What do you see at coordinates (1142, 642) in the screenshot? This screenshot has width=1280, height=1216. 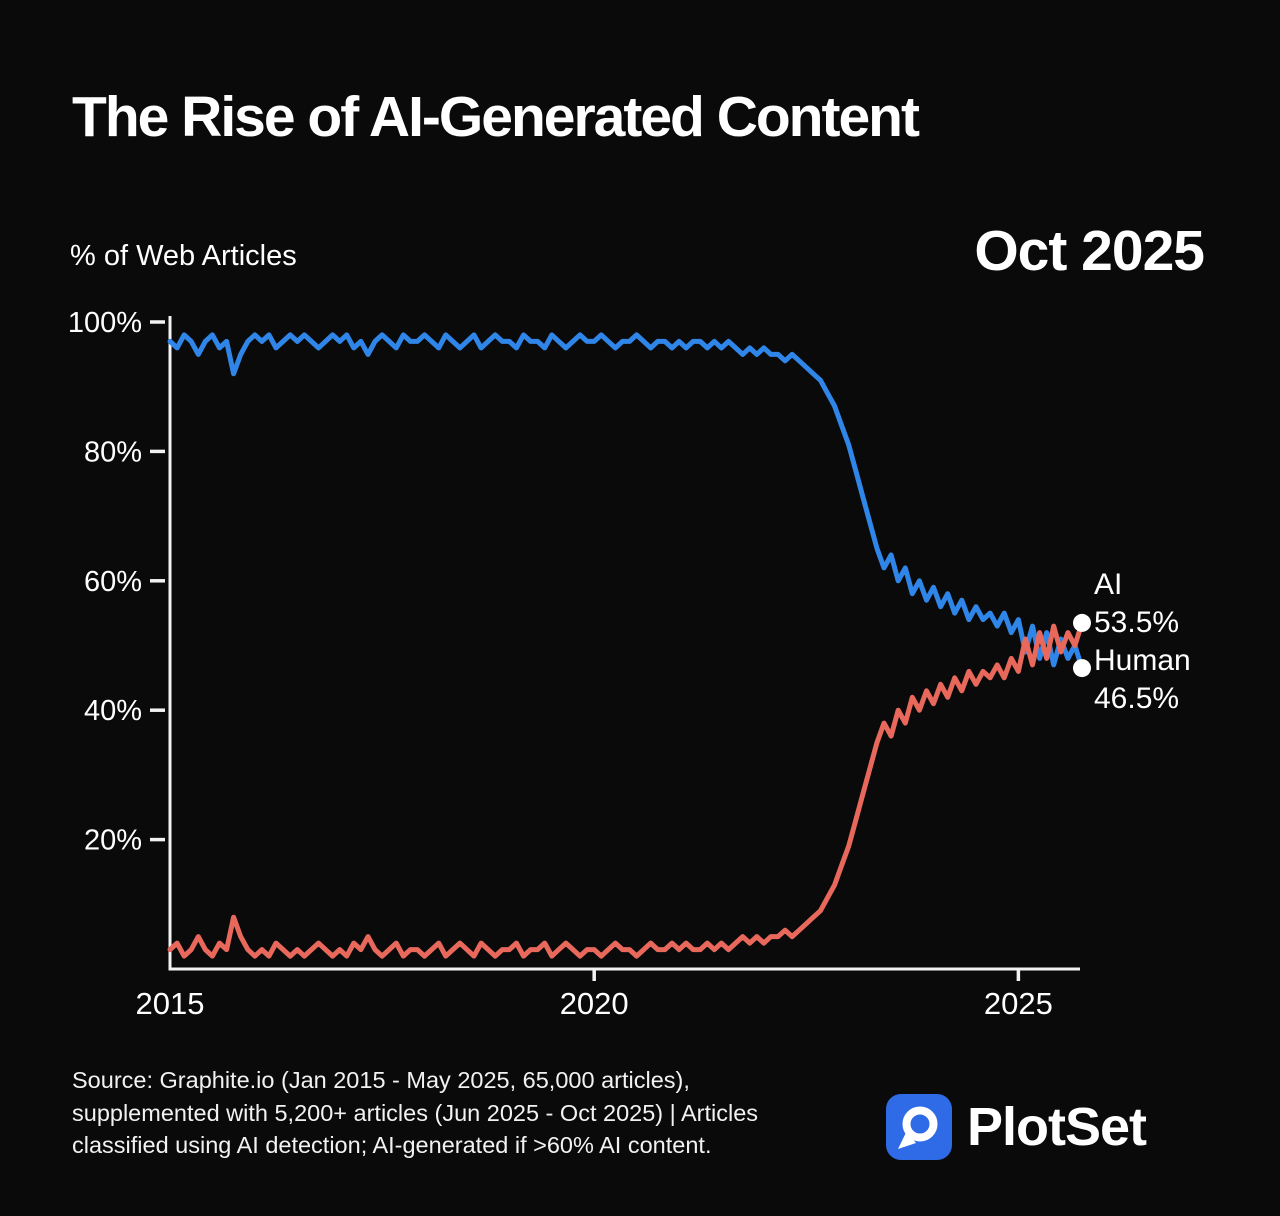 I see `series-end-labels: AI 53.5% Human 46.5%` at bounding box center [1142, 642].